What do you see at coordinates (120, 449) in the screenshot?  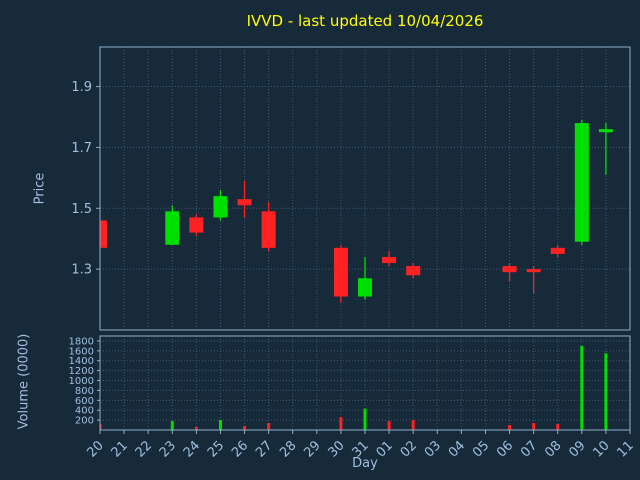 I see `x-tick-label: 21` at bounding box center [120, 449].